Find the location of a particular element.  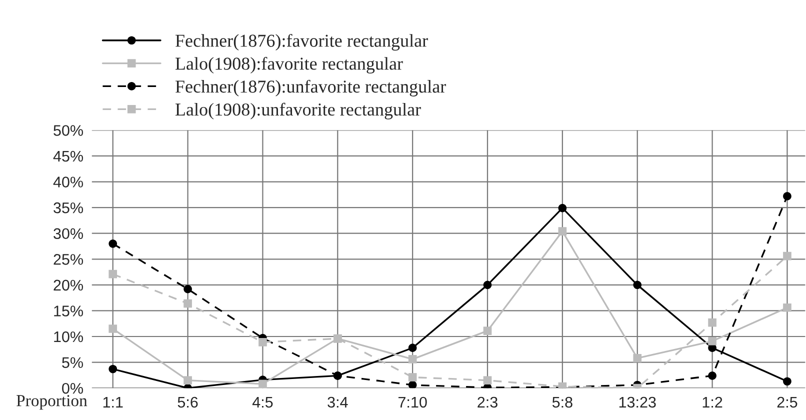

y-tick-label: 35% is located at coordinates (69, 208).